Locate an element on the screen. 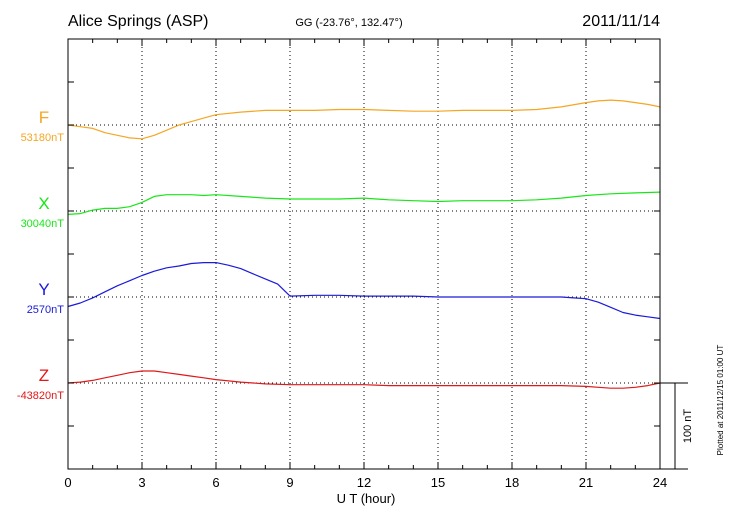  station-coordinates: GG (-23.76°, 132.47°) is located at coordinates (348, 23).